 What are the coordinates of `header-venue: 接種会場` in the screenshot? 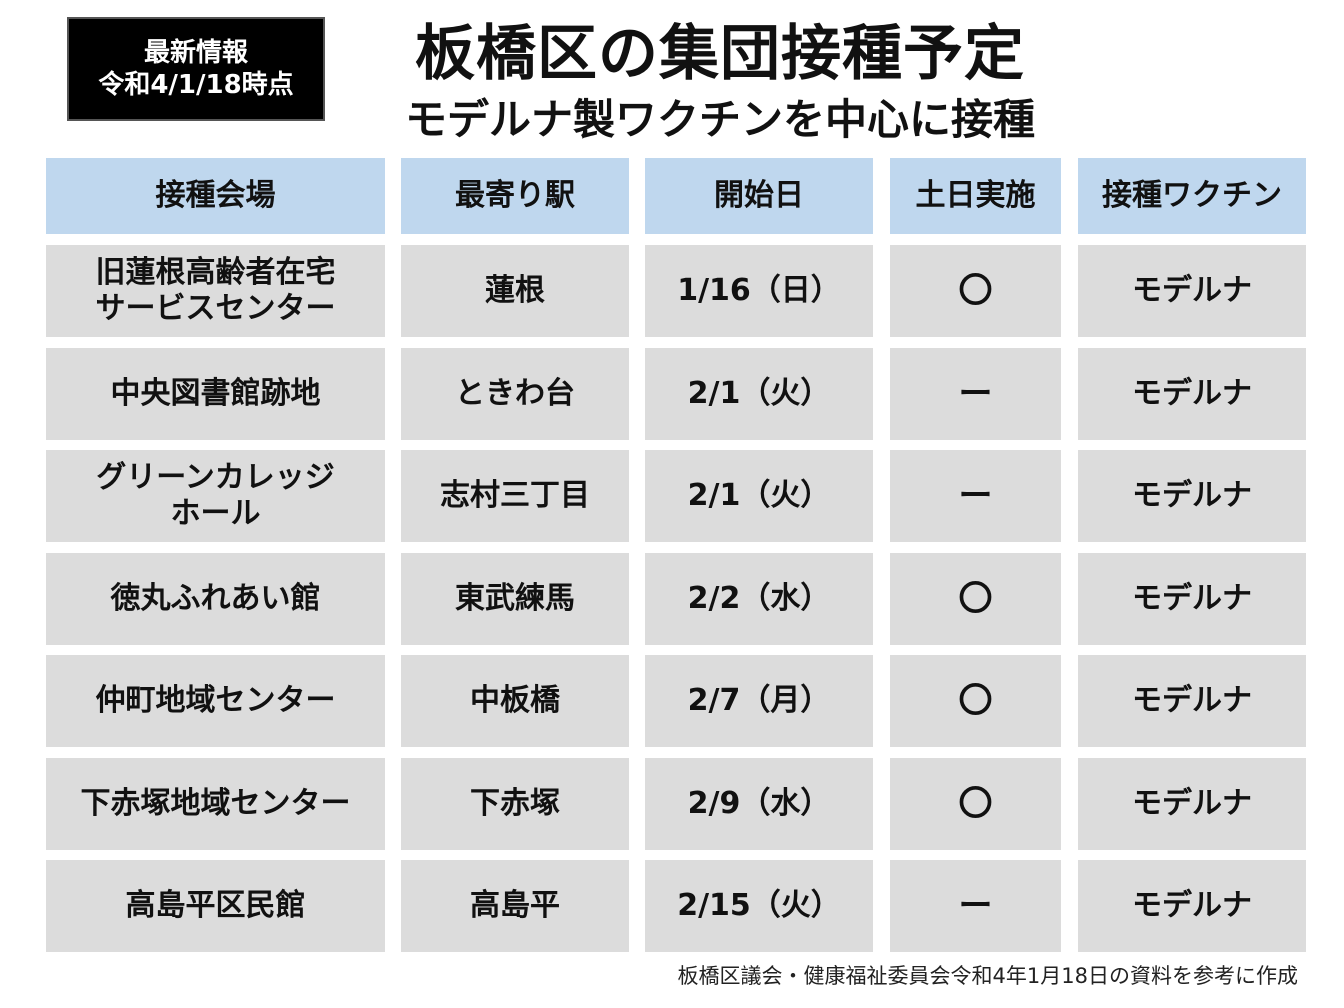 It's located at (215, 196).